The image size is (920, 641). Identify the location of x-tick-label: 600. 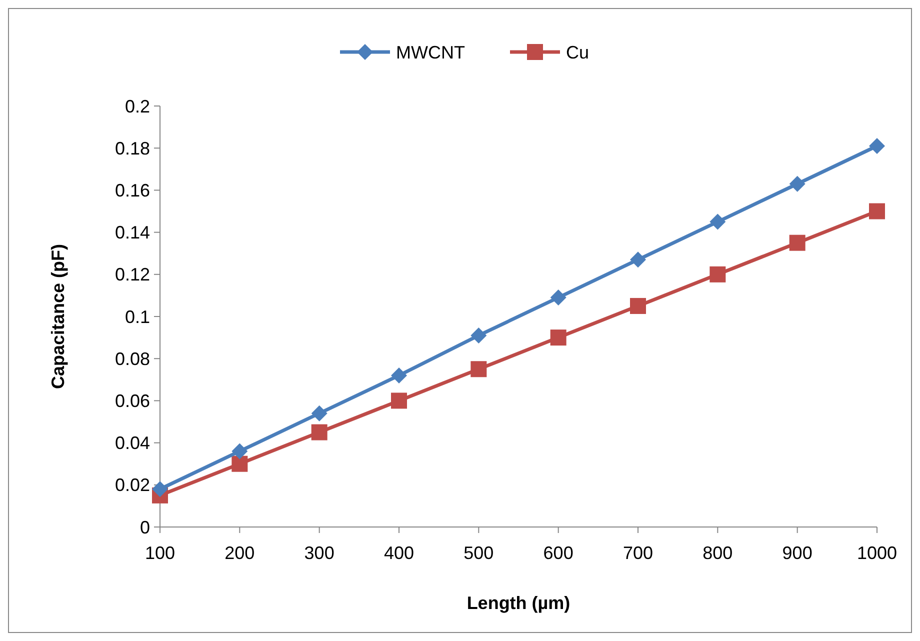
(558, 553).